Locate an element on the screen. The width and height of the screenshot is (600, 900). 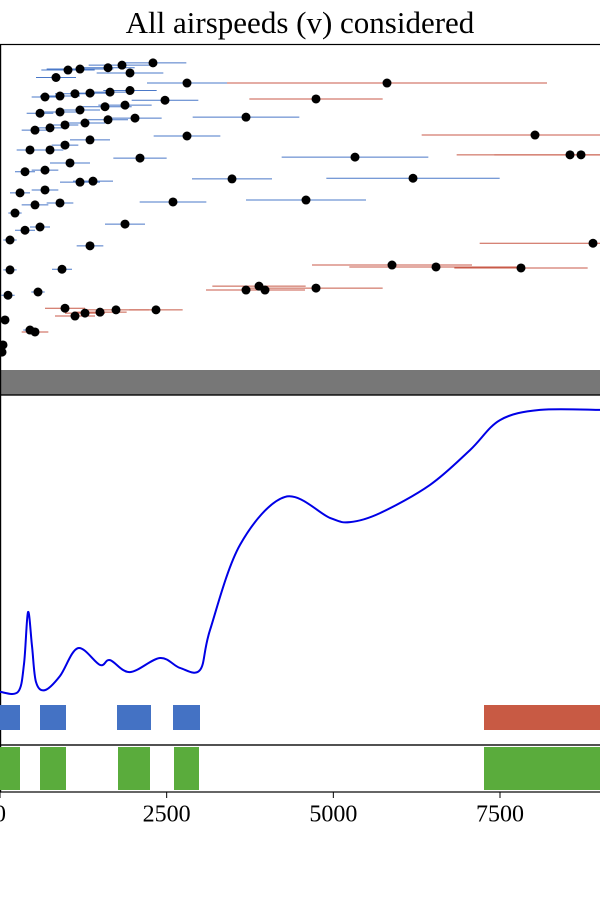
x-tick-label: 0 is located at coordinates (3, 815).